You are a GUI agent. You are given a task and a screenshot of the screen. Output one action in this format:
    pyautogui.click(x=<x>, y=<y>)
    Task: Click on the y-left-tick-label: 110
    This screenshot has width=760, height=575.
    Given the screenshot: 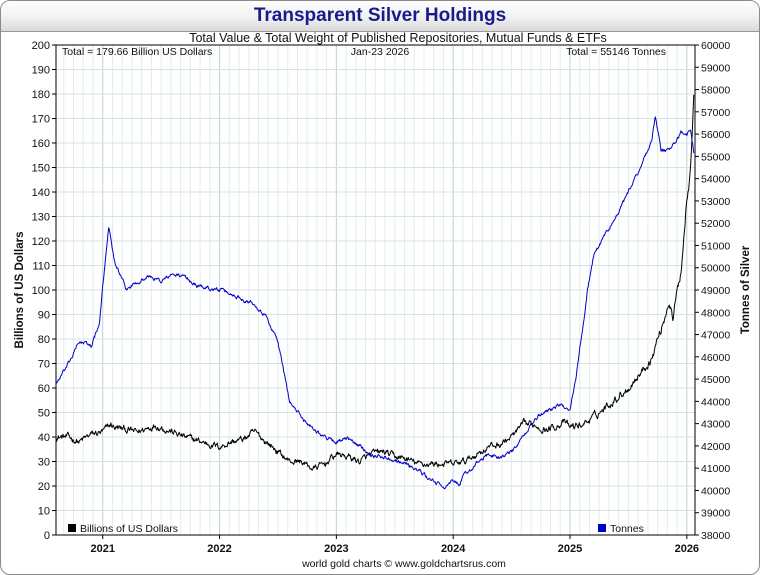 What is the action you would take?
    pyautogui.click(x=41, y=267)
    